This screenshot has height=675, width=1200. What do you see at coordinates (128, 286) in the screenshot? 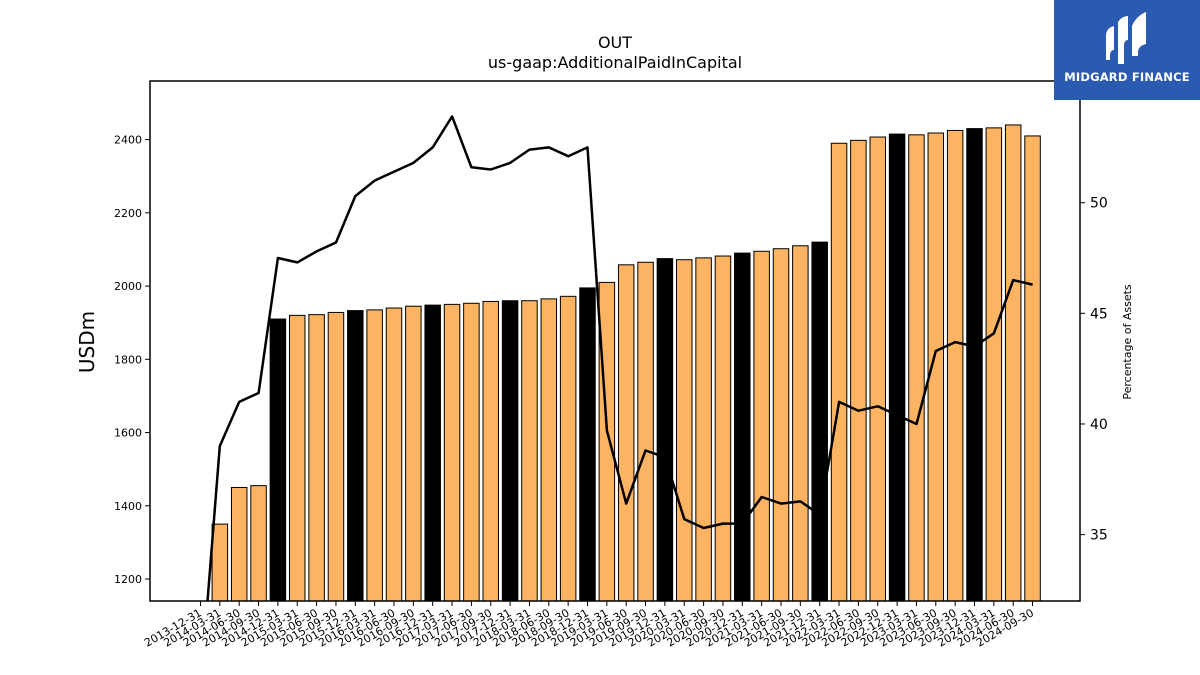
I see `y-tick-label: 2000` at bounding box center [128, 286].